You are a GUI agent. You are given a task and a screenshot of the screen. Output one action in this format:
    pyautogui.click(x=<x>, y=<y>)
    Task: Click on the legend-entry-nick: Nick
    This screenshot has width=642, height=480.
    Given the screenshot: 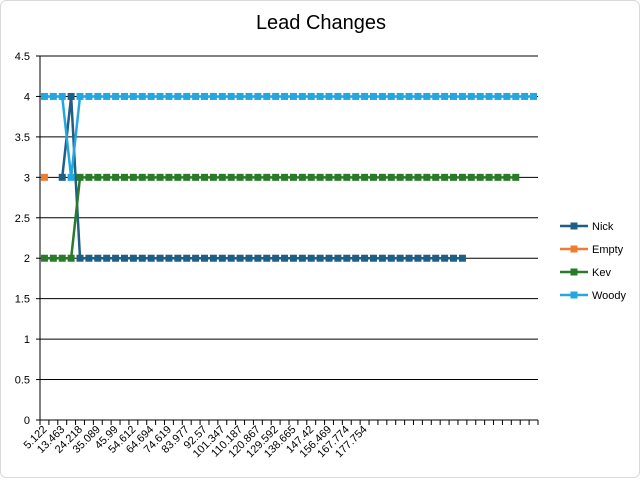 What is the action you would take?
    pyautogui.click(x=587, y=227)
    